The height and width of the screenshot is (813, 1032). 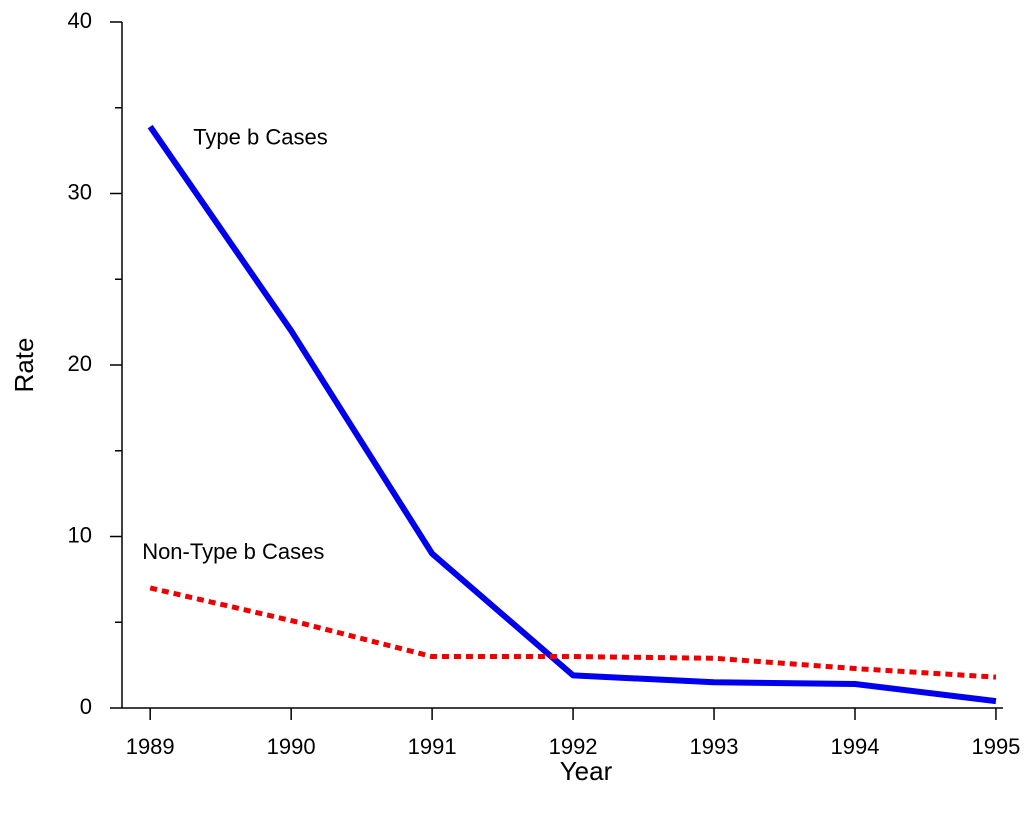 I want to click on y-tick-label: 40, so click(x=80, y=20).